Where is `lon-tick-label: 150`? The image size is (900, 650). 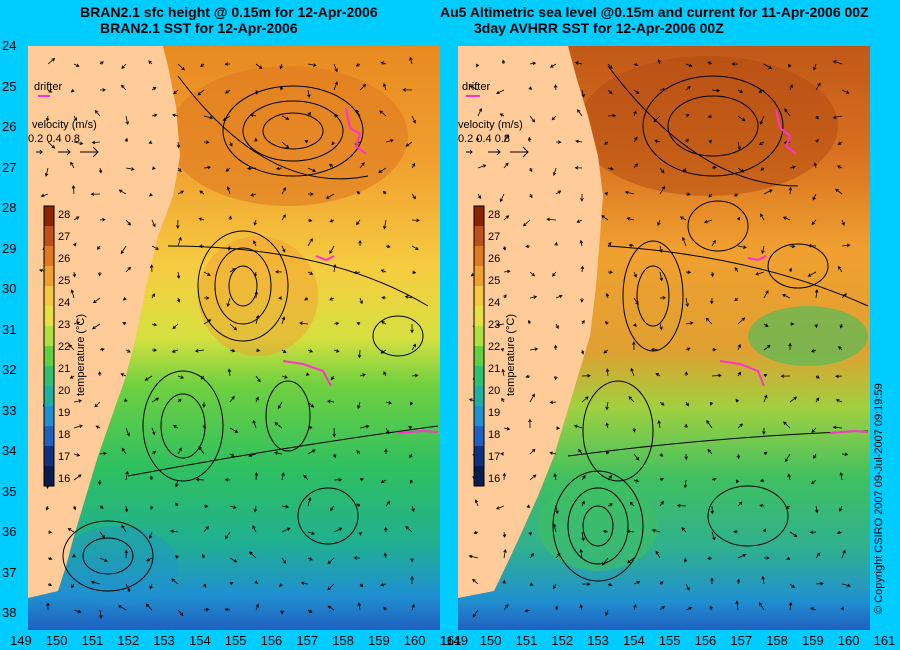
lon-tick-label: 150 is located at coordinates (56, 640).